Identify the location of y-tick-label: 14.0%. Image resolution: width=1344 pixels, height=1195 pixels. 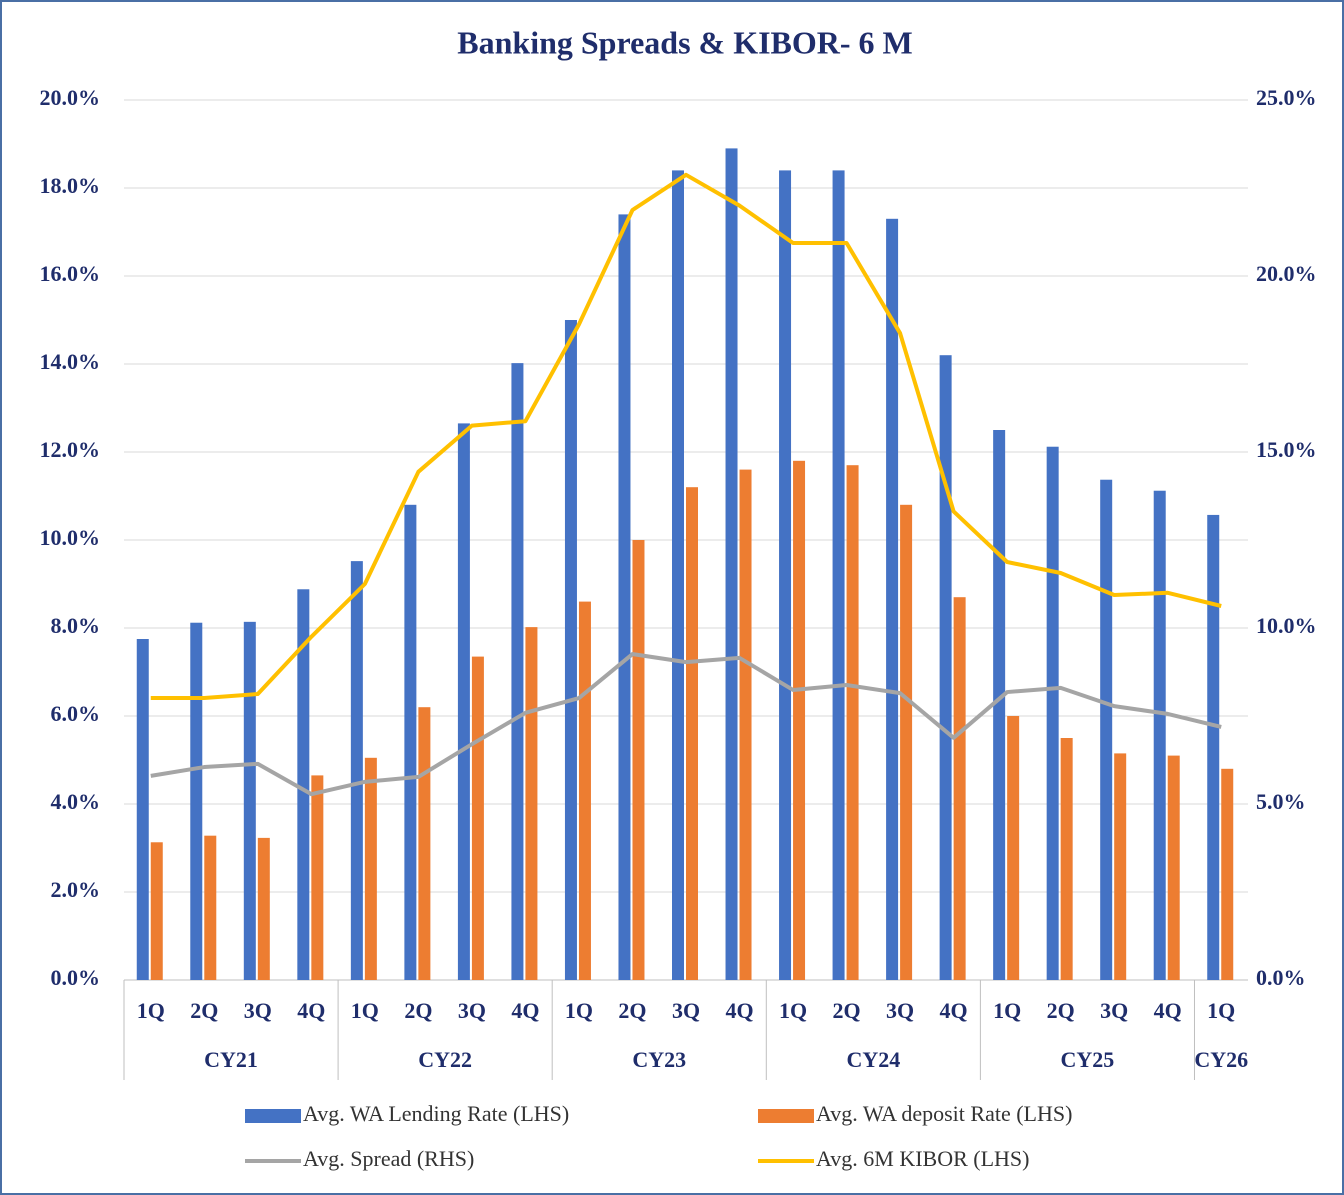
(70, 361).